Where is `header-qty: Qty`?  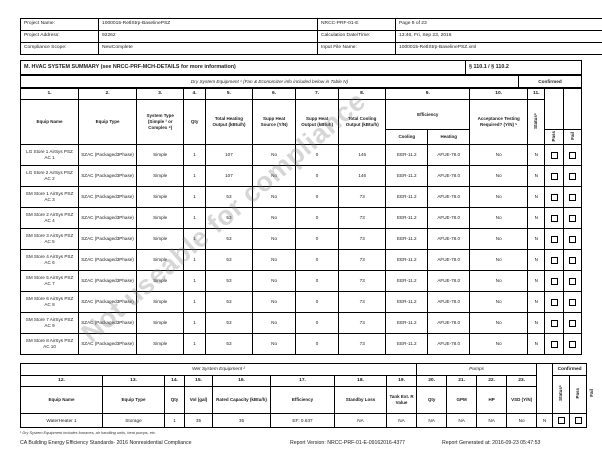
header-qty: Qty is located at coordinates (194, 122).